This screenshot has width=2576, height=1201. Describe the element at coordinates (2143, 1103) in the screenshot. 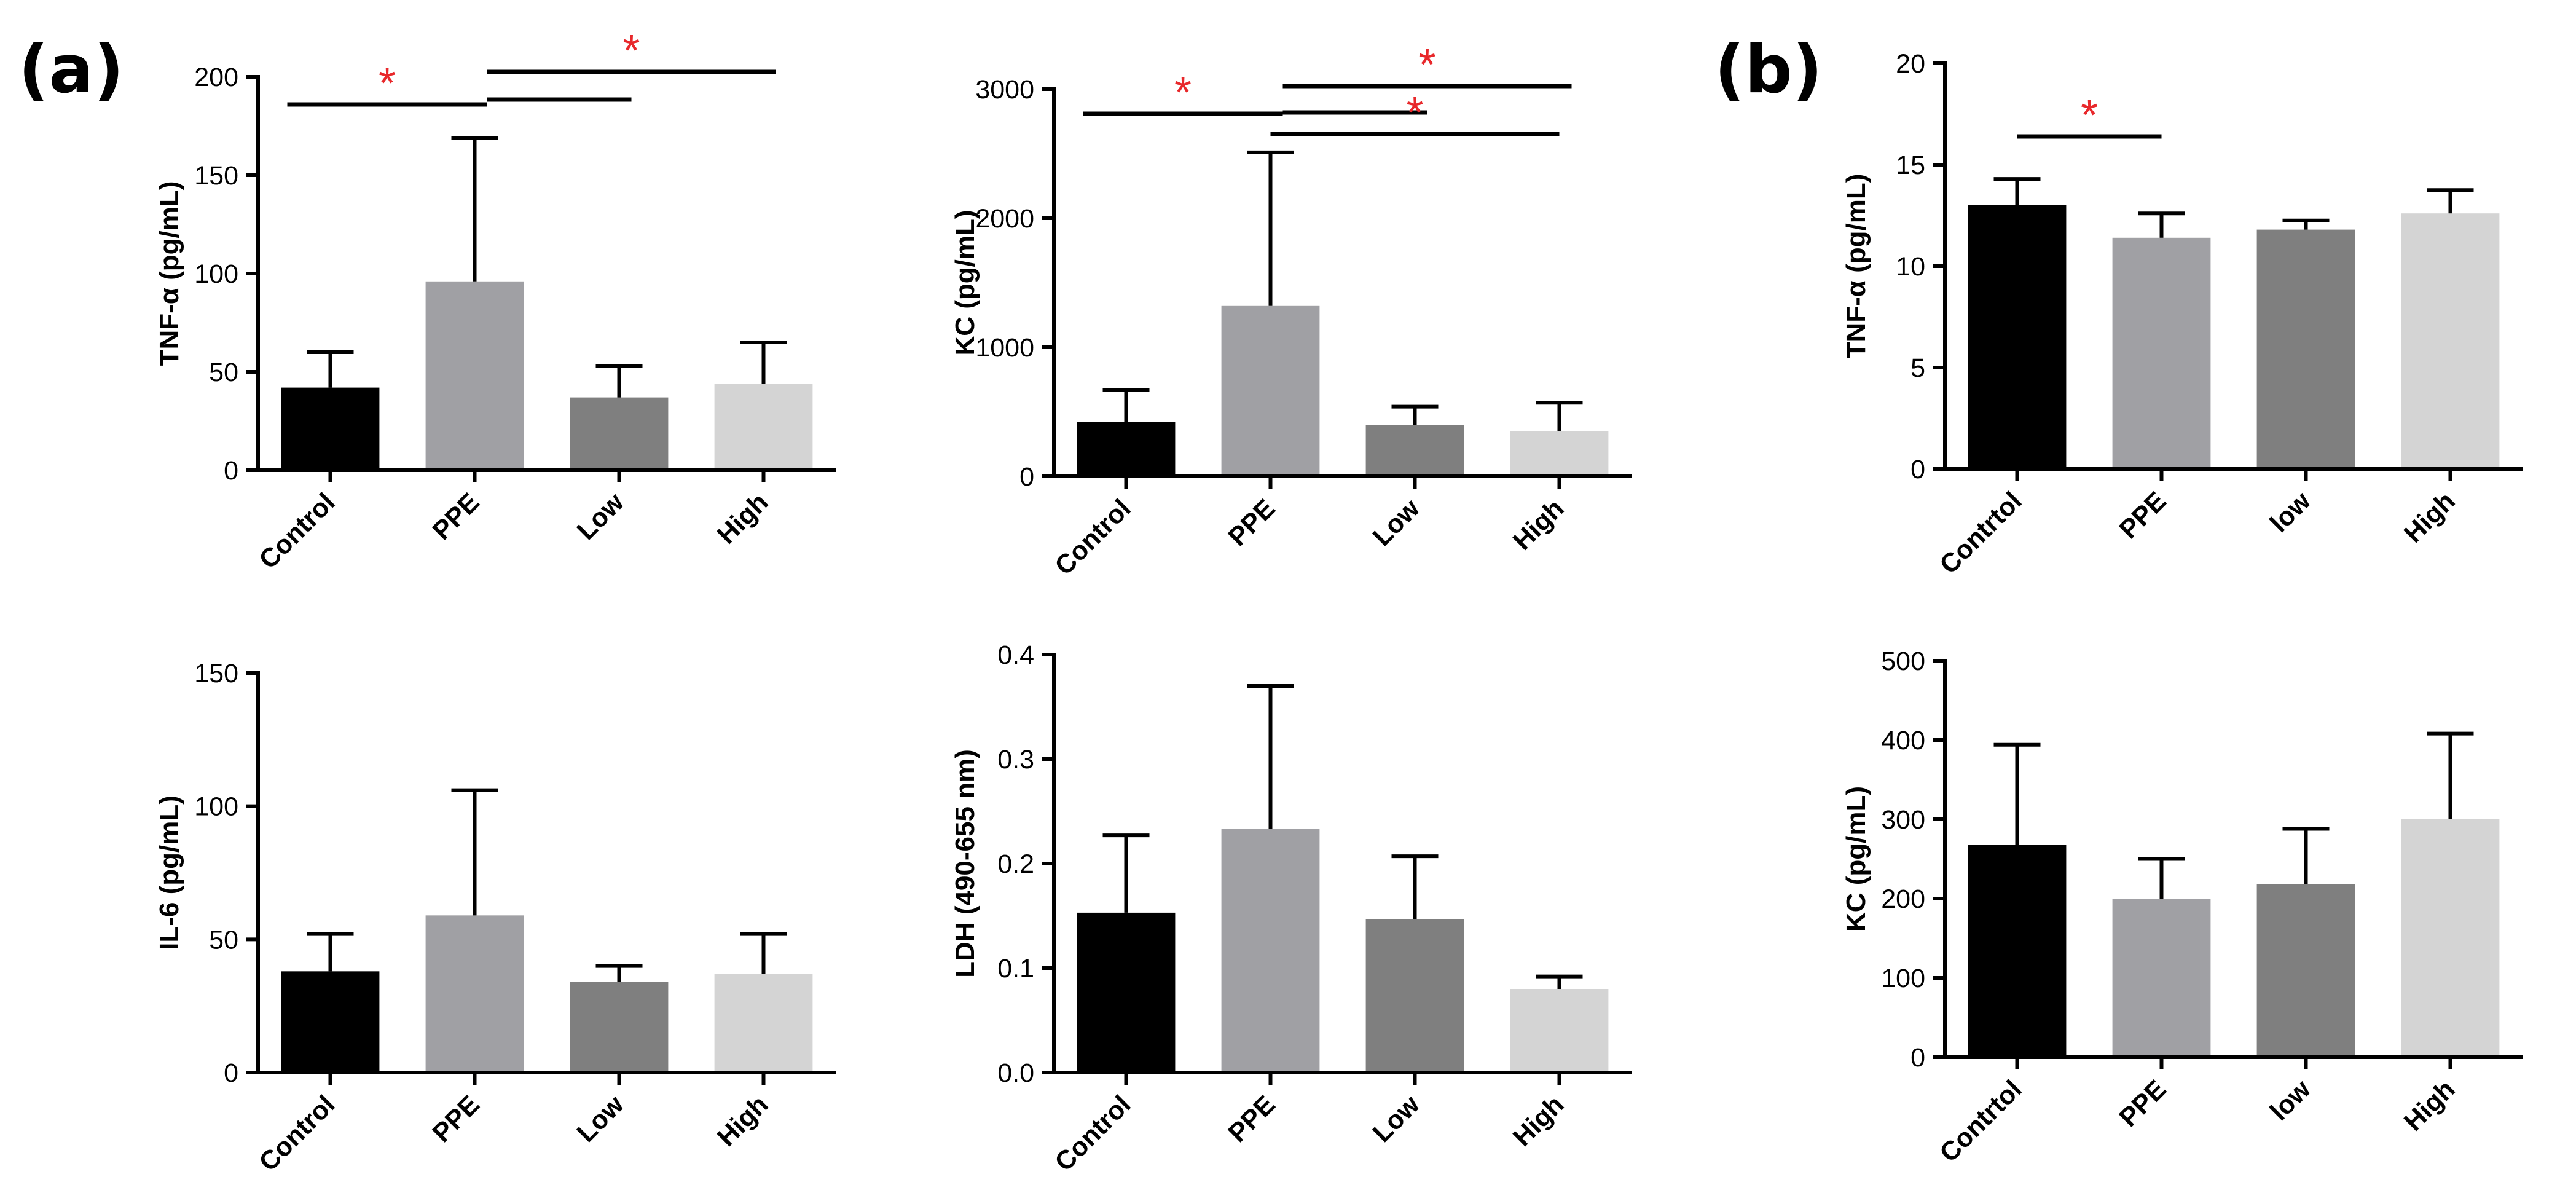

I see `category-label-b_kc-1: PPE` at that location.